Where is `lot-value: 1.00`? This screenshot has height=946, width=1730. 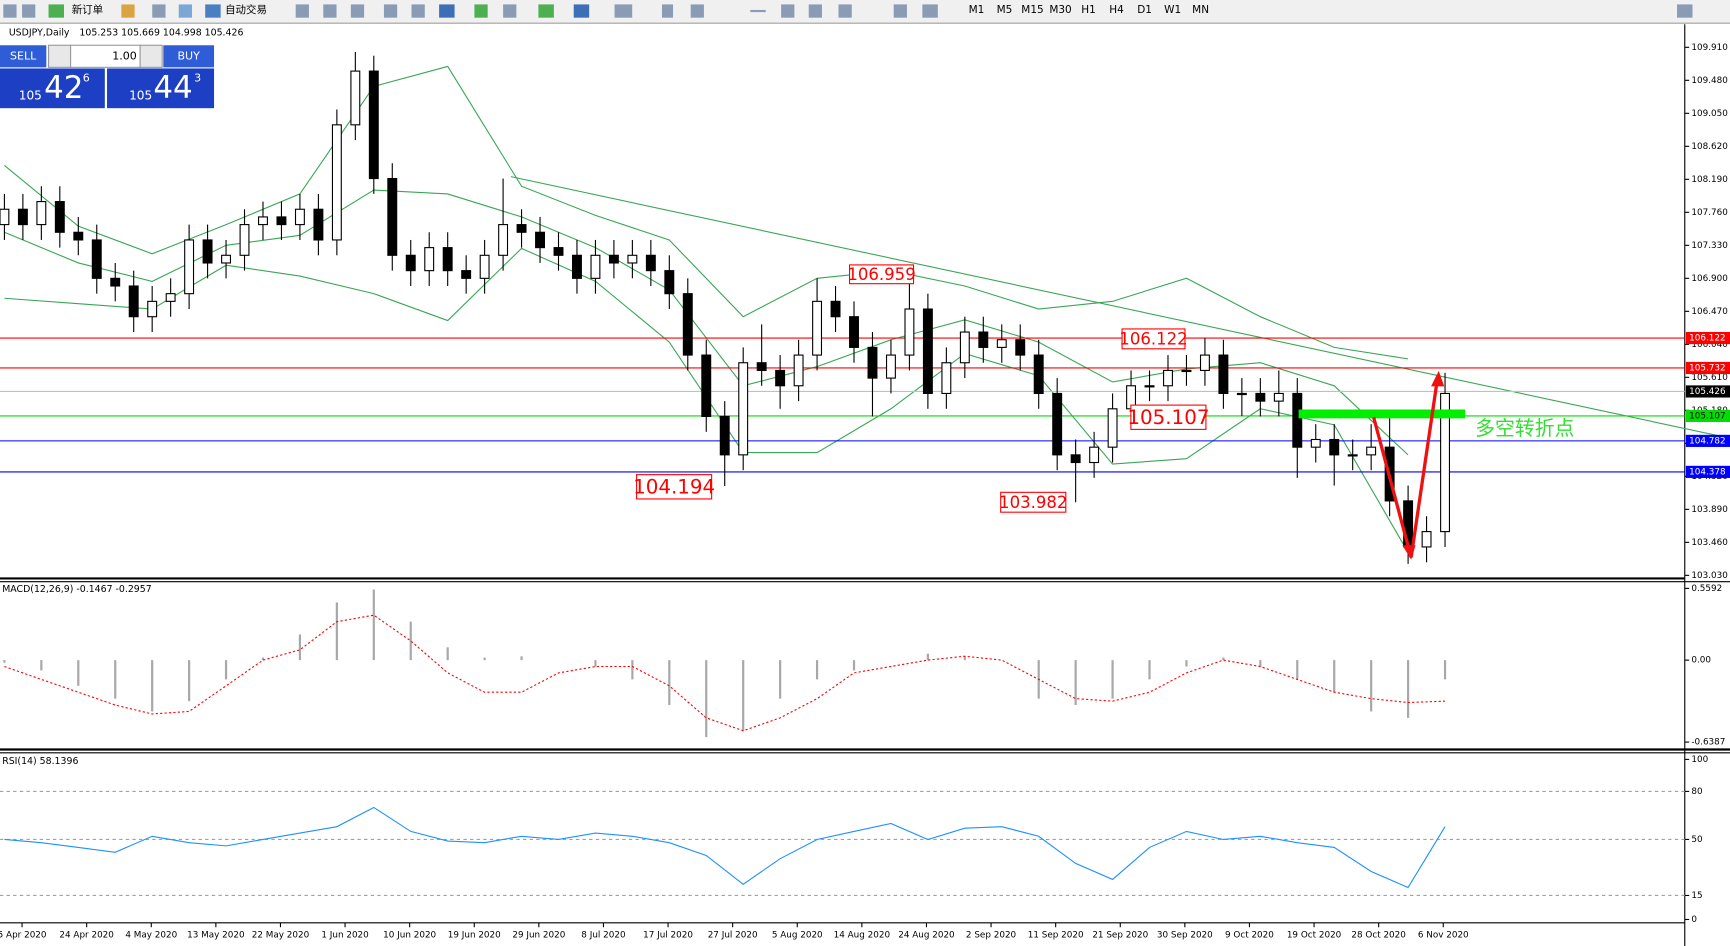
lot-value: 1.00 is located at coordinates (124, 55).